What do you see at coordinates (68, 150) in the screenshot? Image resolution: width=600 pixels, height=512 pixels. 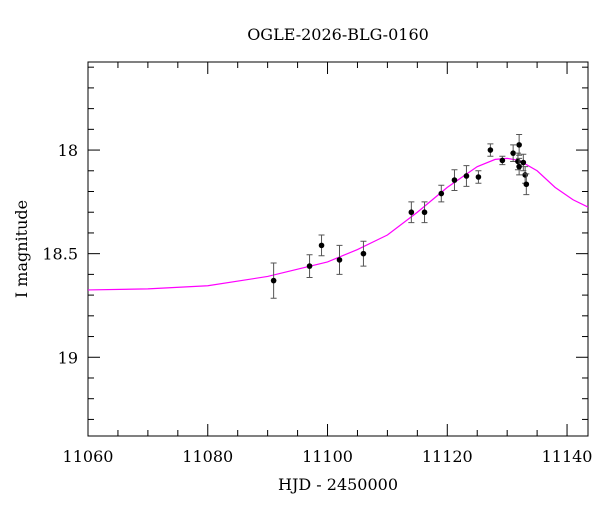 I see `y-tick-label: 18` at bounding box center [68, 150].